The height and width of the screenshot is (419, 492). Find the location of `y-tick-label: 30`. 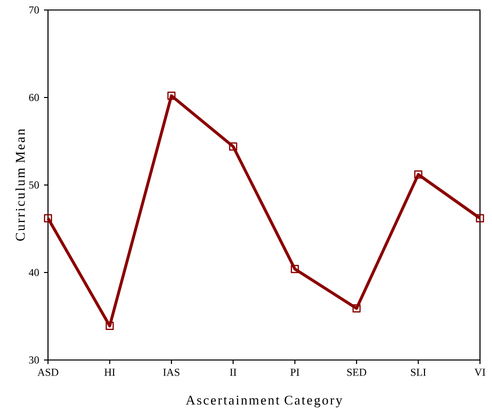

y-tick-label: 30 is located at coordinates (34, 360).